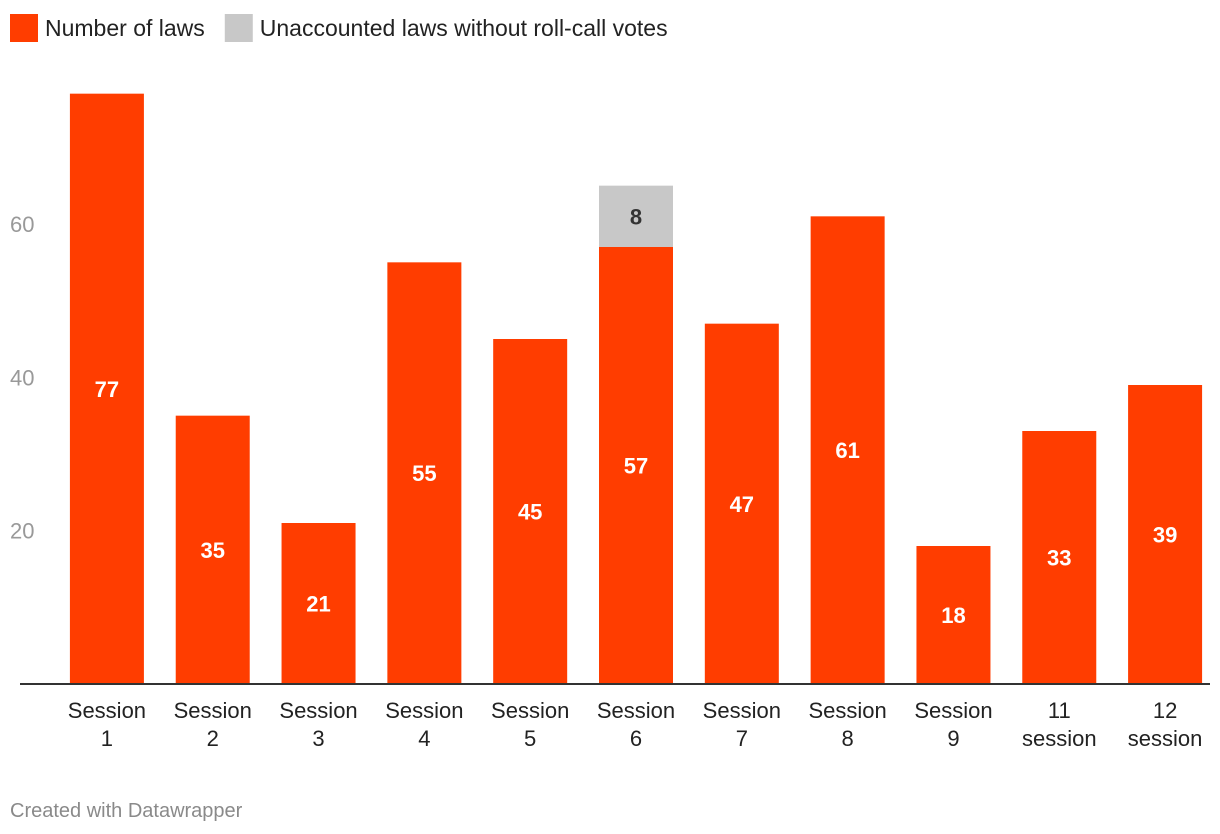 This screenshot has width=1220, height=834. What do you see at coordinates (125, 28) in the screenshot?
I see `legend-label-0: Number of laws` at bounding box center [125, 28].